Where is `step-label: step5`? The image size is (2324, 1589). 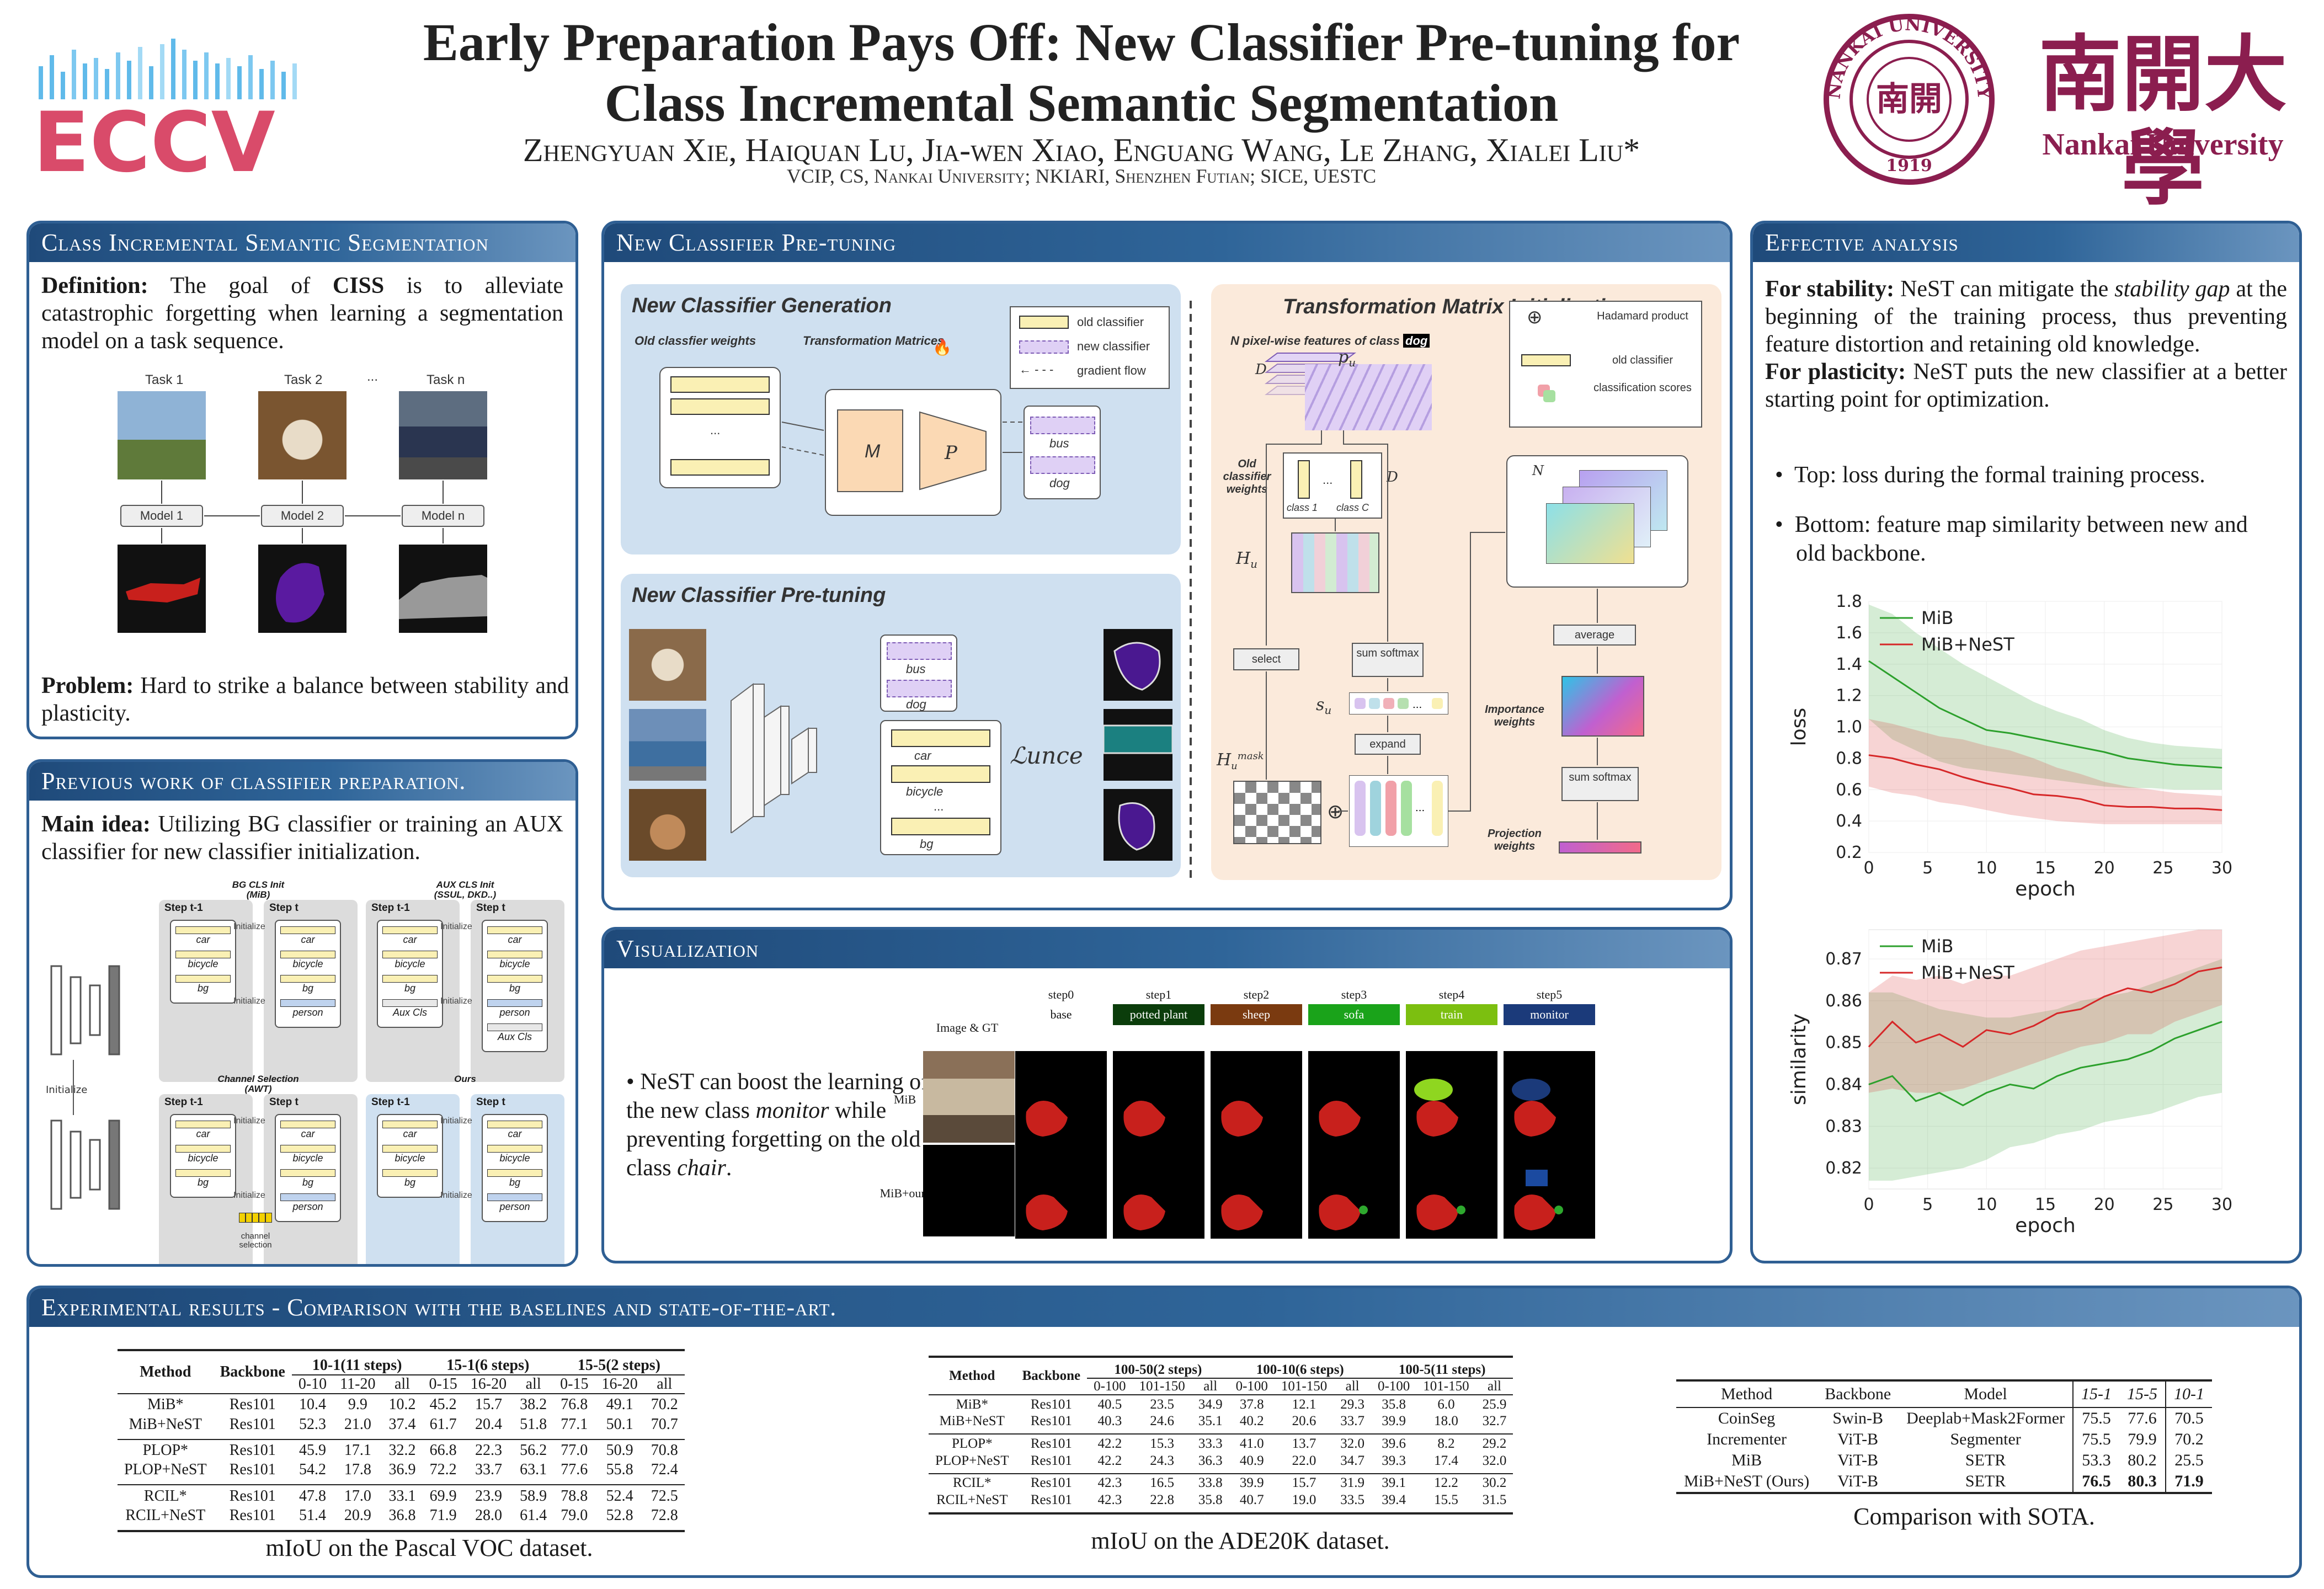
step-label: step5 is located at coordinates (1550, 994).